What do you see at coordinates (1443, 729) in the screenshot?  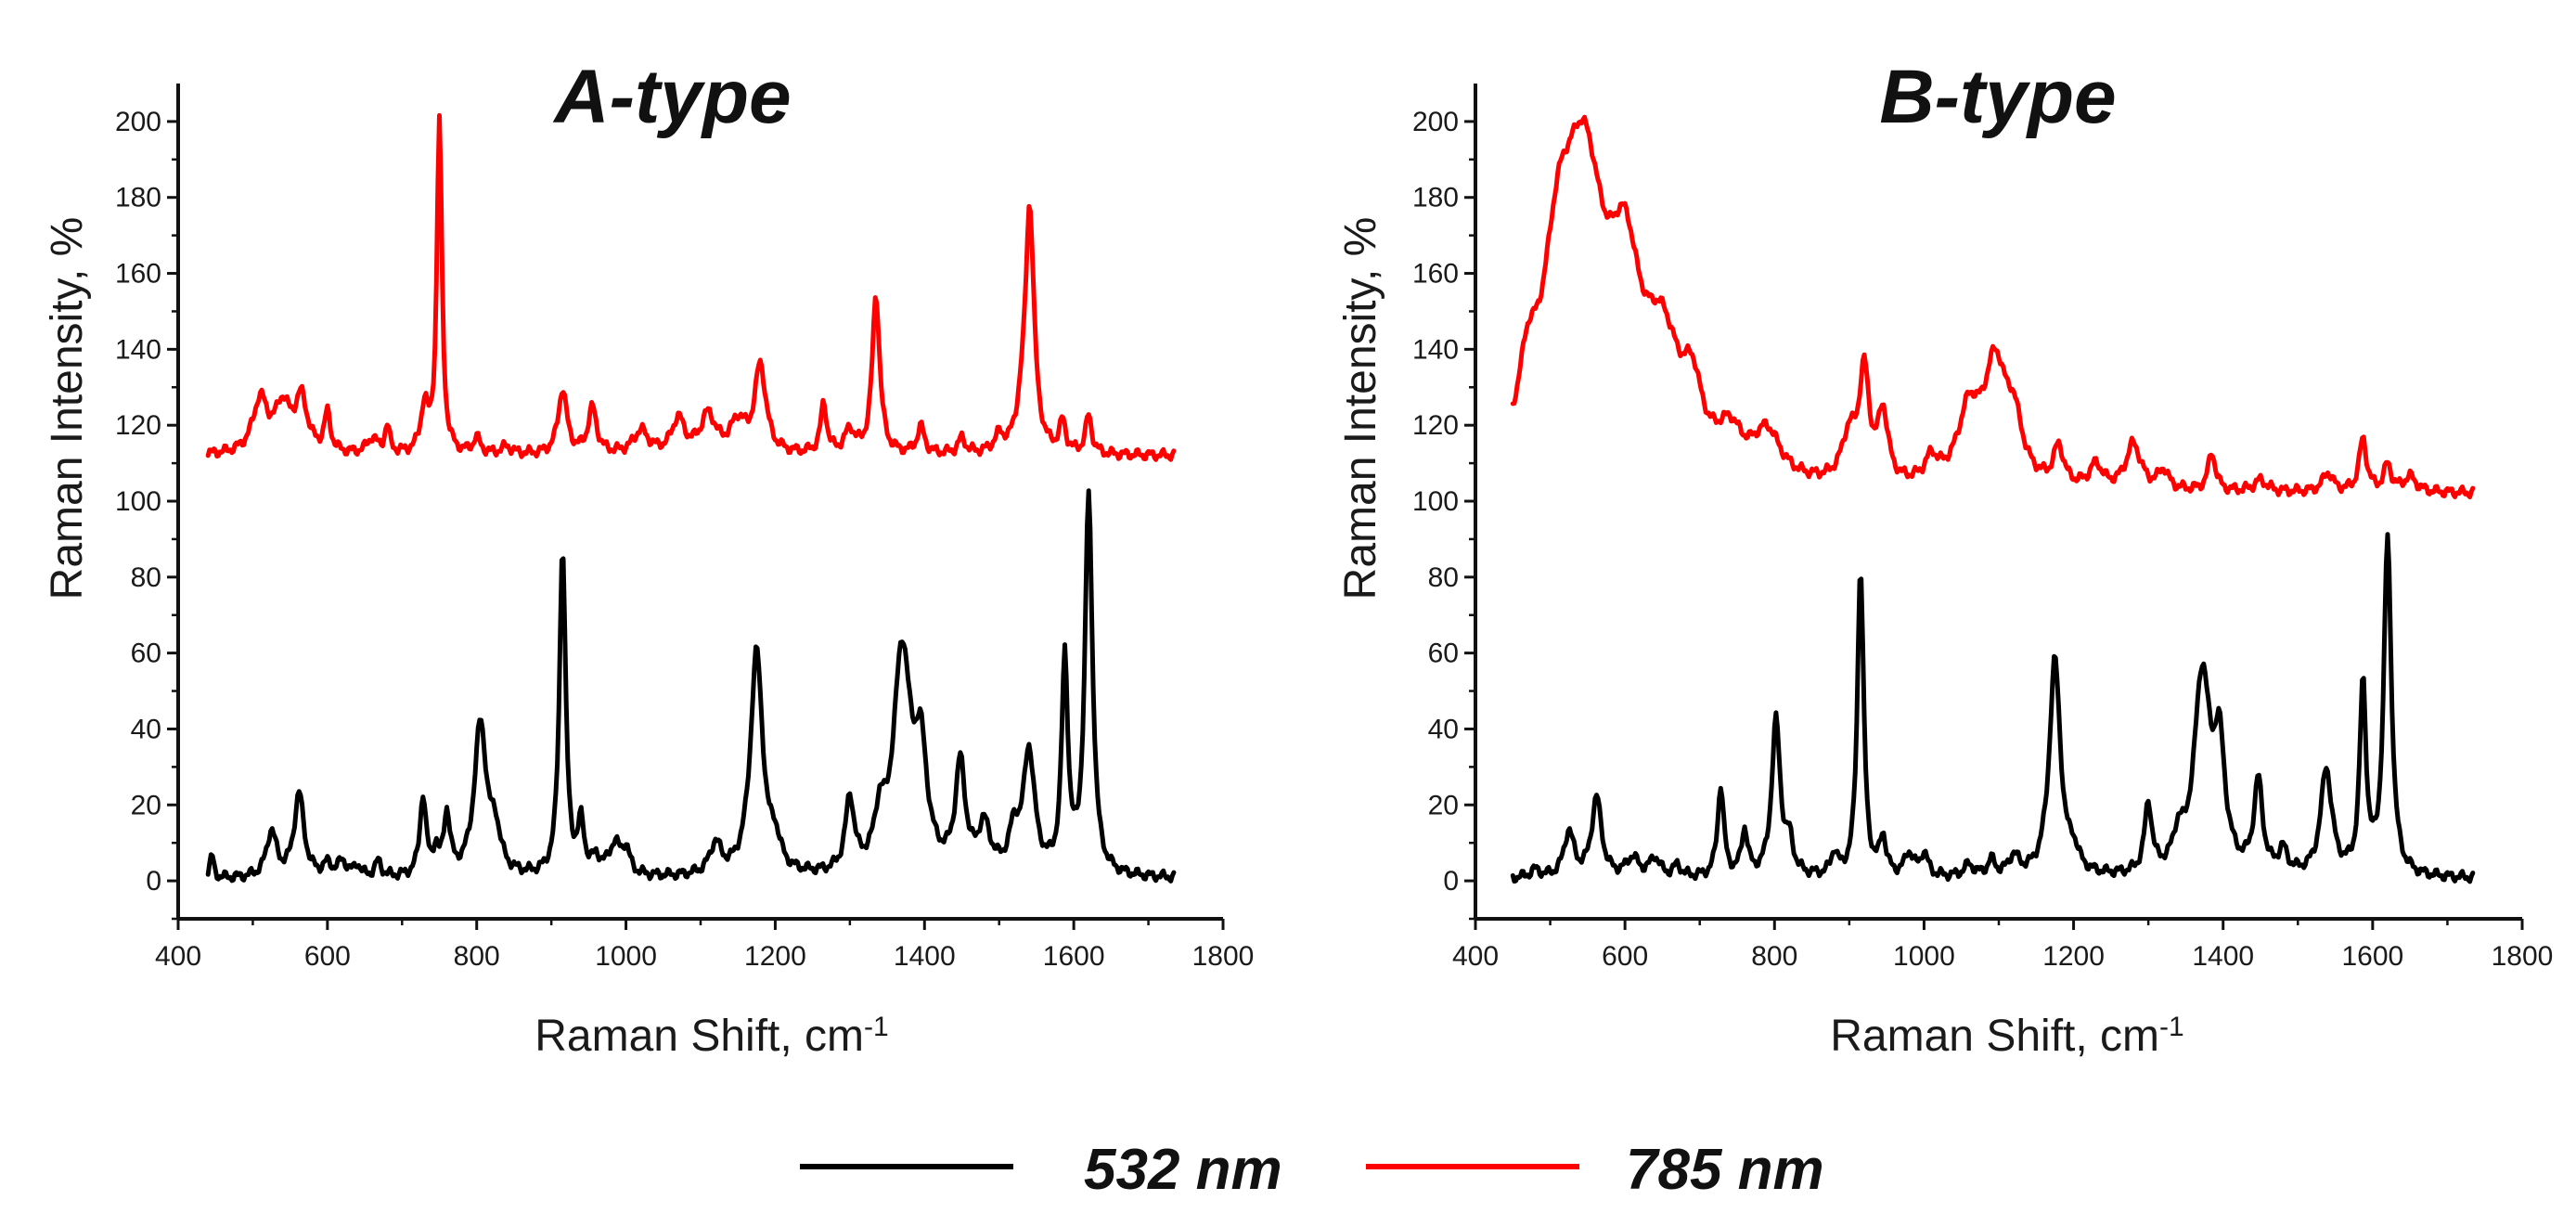 I see `panel-b-y-tick-label: 40` at bounding box center [1443, 729].